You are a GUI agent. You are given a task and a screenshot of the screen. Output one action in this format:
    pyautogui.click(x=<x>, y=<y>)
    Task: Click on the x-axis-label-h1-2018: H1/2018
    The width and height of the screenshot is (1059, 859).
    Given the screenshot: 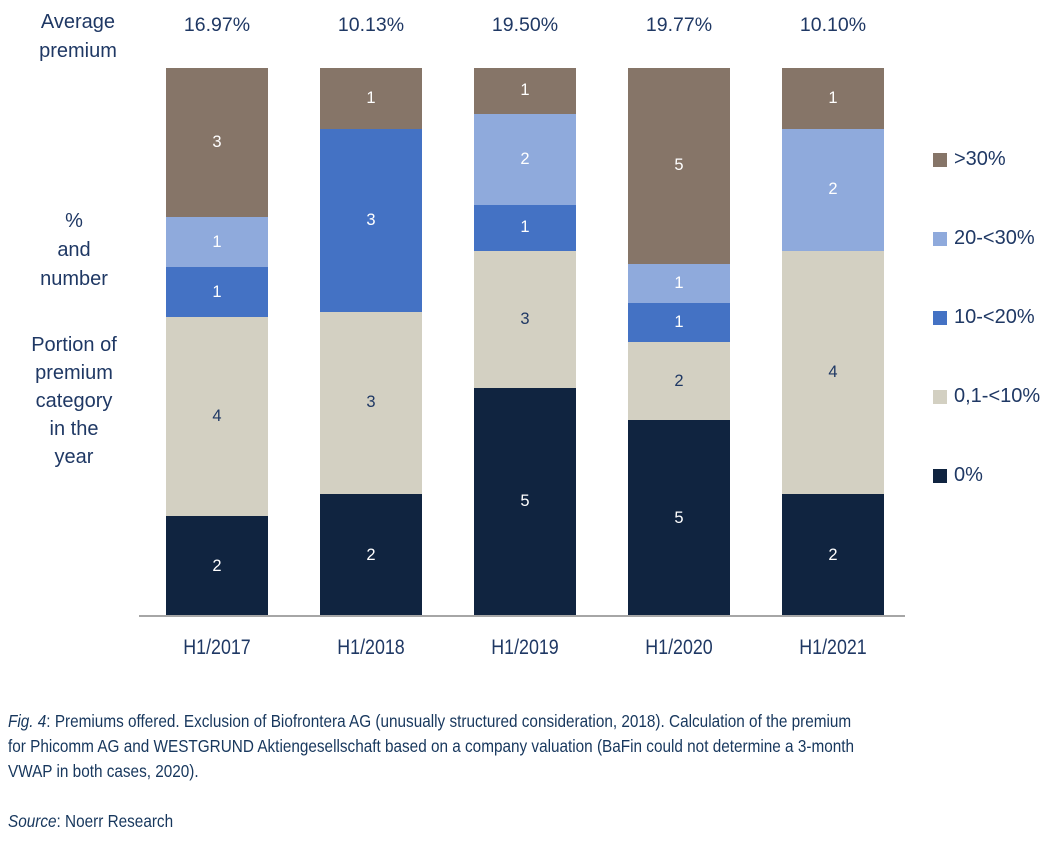 What is the action you would take?
    pyautogui.click(x=371, y=647)
    